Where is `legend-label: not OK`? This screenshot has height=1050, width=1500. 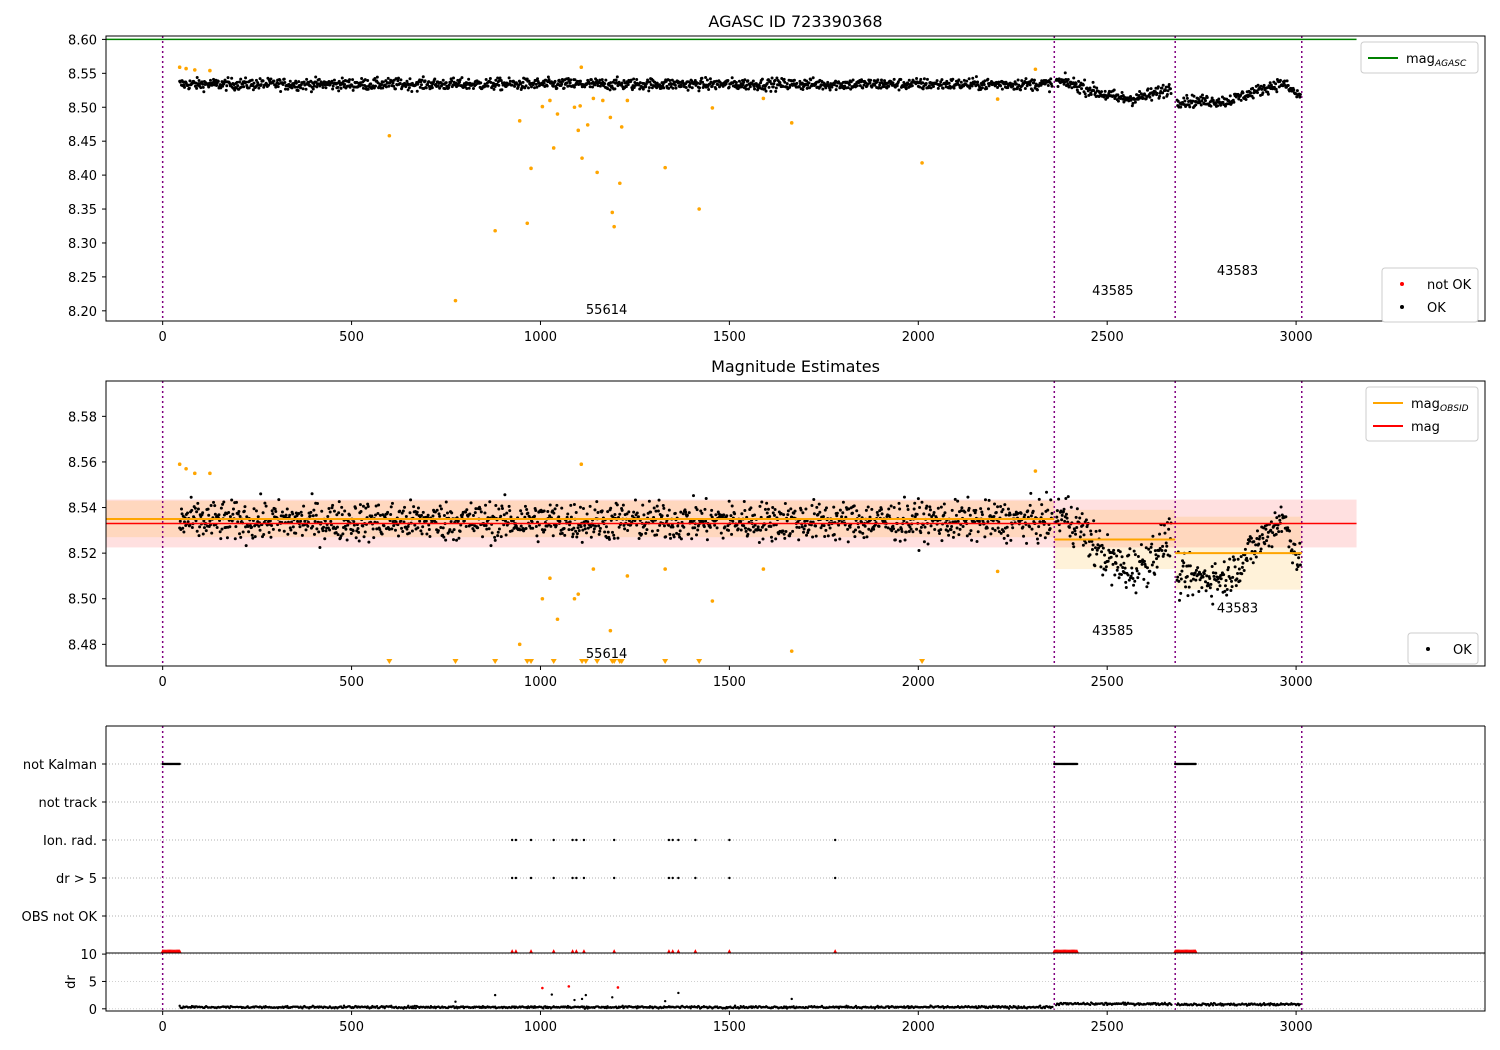
legend-label: not OK is located at coordinates (1449, 285).